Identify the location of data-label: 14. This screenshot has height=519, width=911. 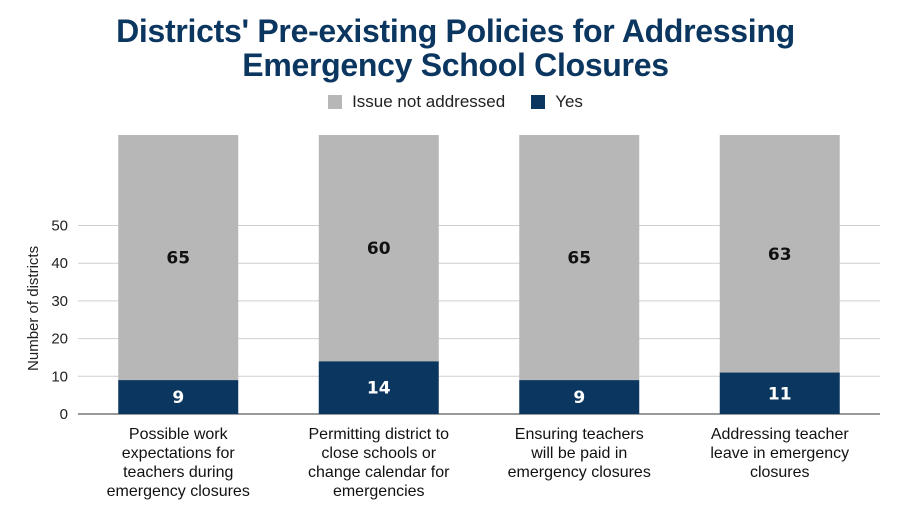
(379, 389).